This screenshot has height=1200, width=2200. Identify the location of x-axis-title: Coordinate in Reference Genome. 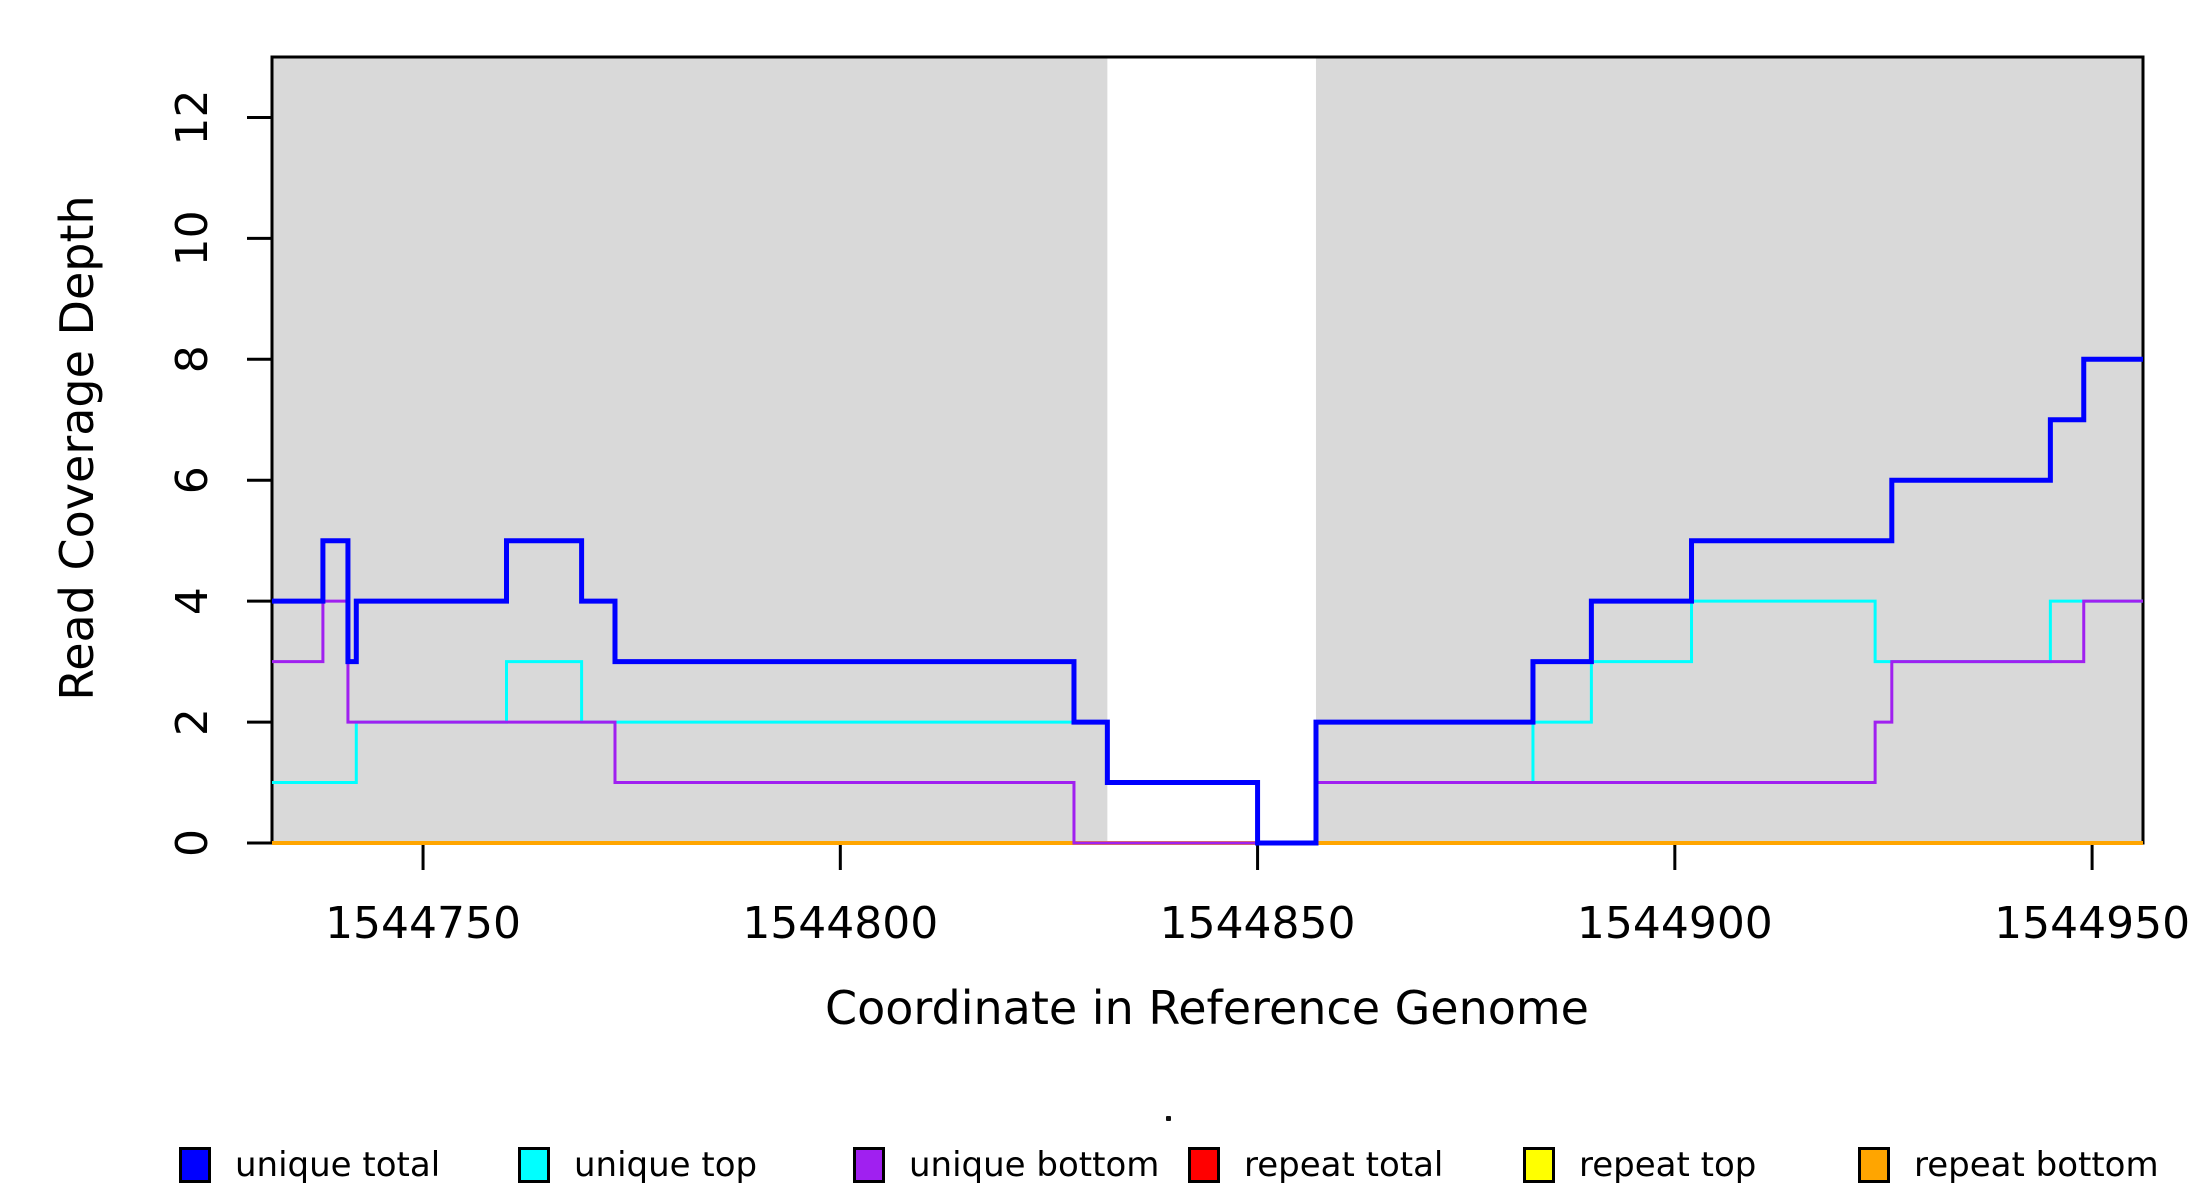
(1207, 1008).